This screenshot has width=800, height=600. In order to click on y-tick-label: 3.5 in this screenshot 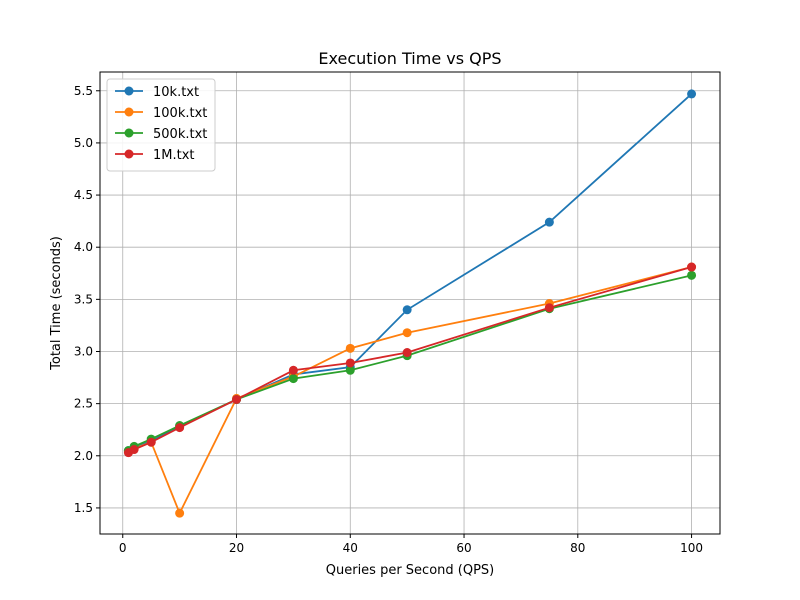, I will do `click(83, 299)`.